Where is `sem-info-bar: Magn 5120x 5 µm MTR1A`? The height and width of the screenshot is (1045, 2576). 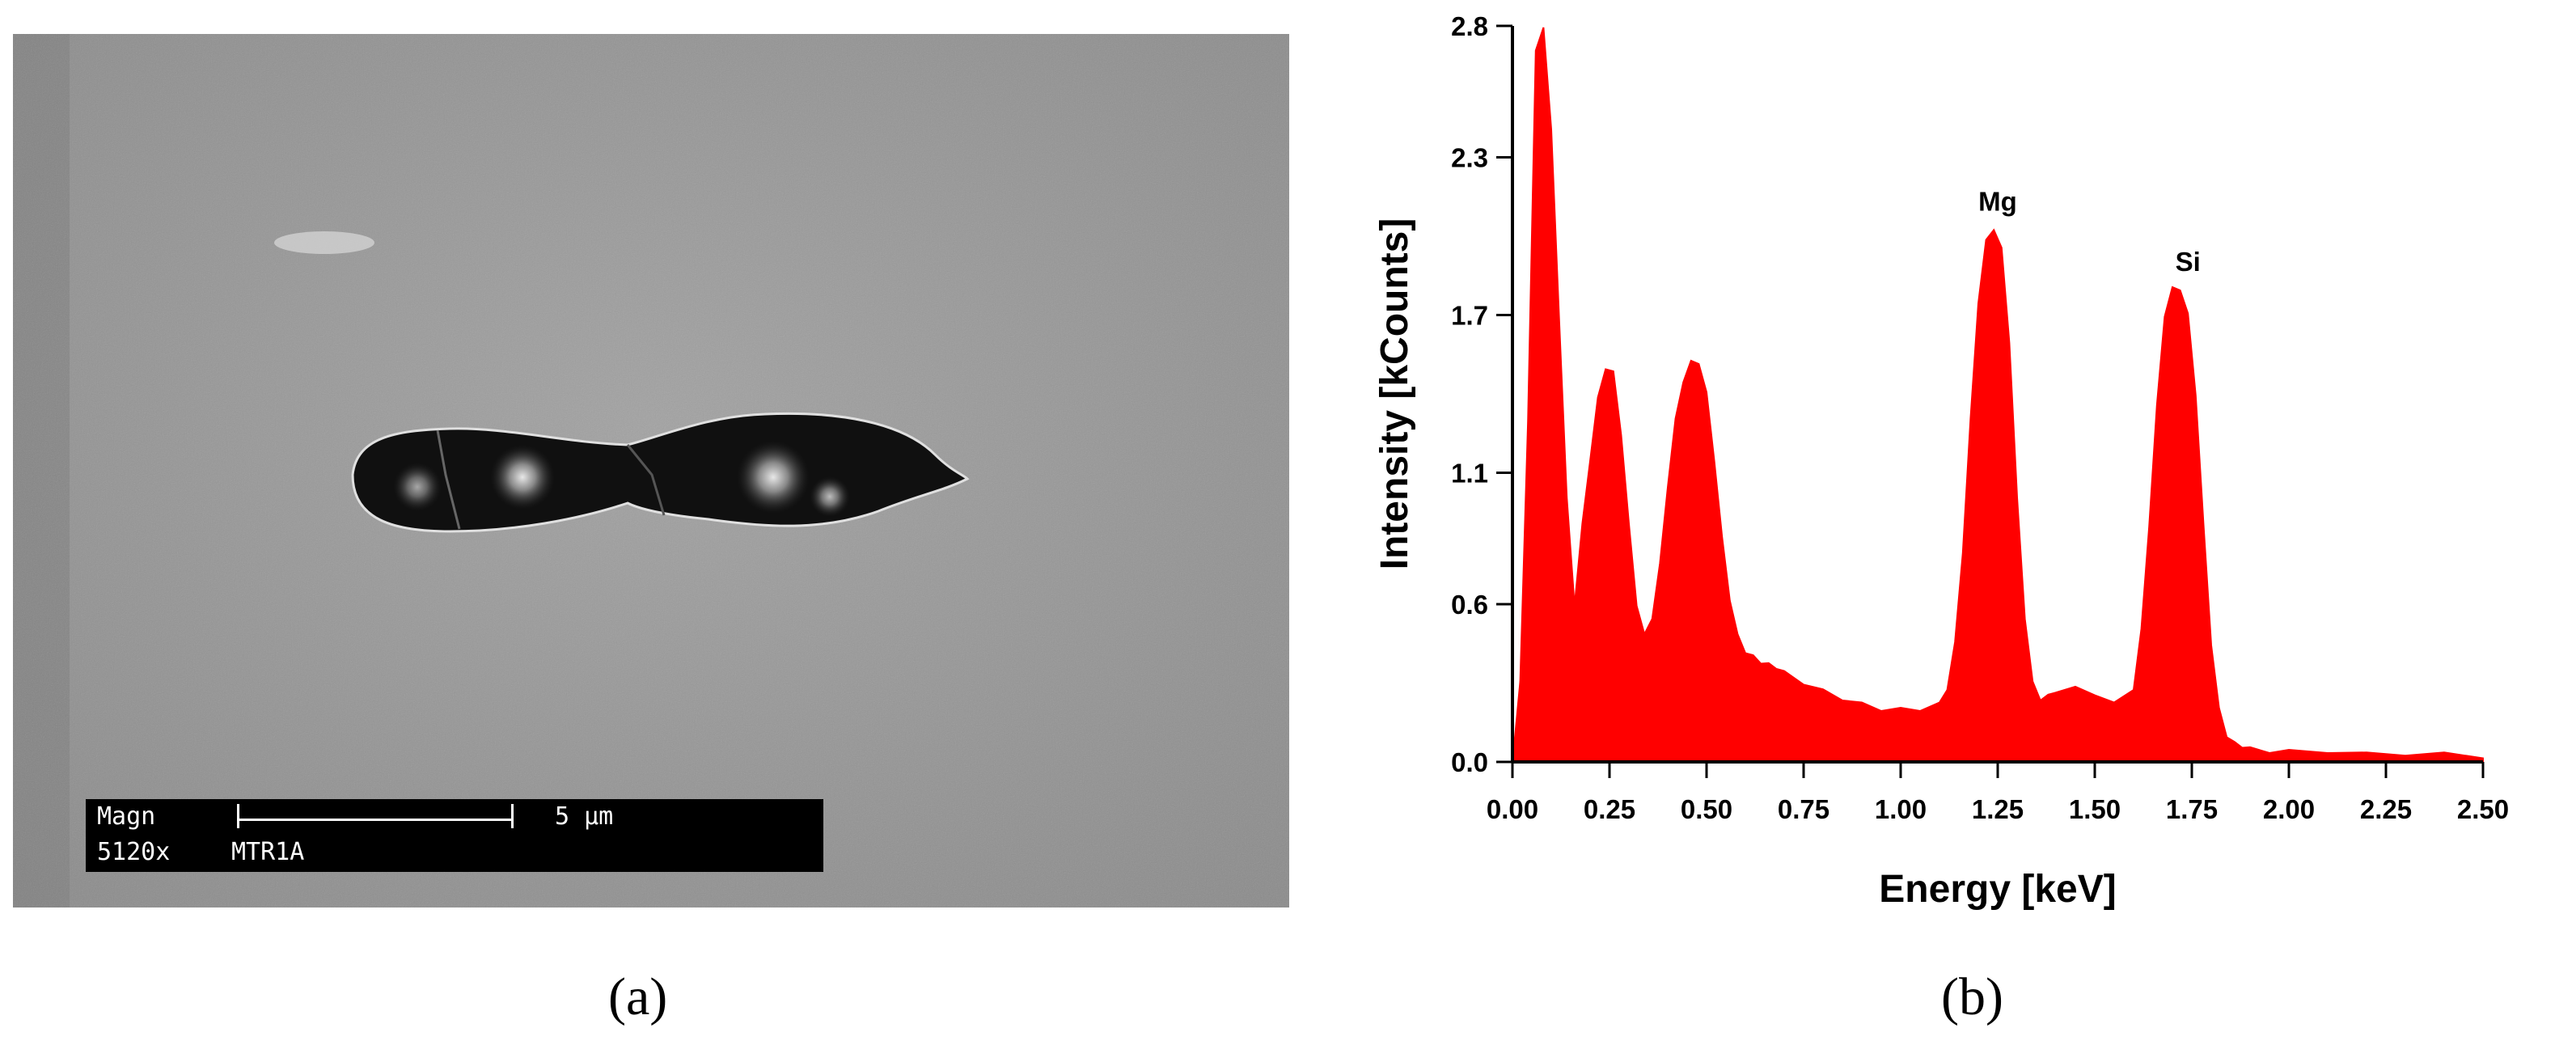
sem-info-bar: Magn 5120x 5 µm MTR1A is located at coordinates (455, 835).